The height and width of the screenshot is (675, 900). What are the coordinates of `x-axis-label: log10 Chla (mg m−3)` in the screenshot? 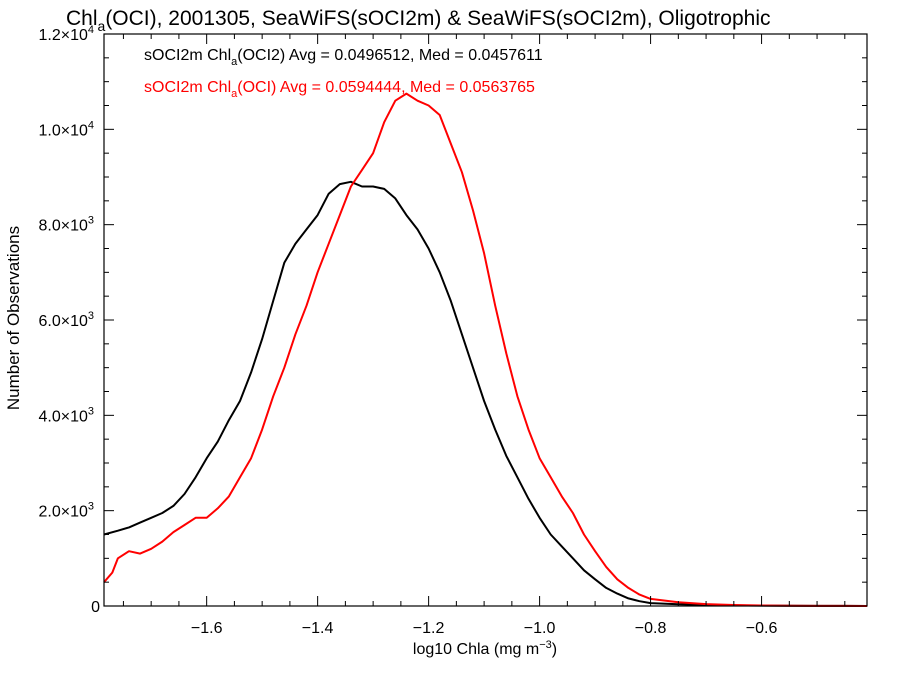 It's located at (485, 648).